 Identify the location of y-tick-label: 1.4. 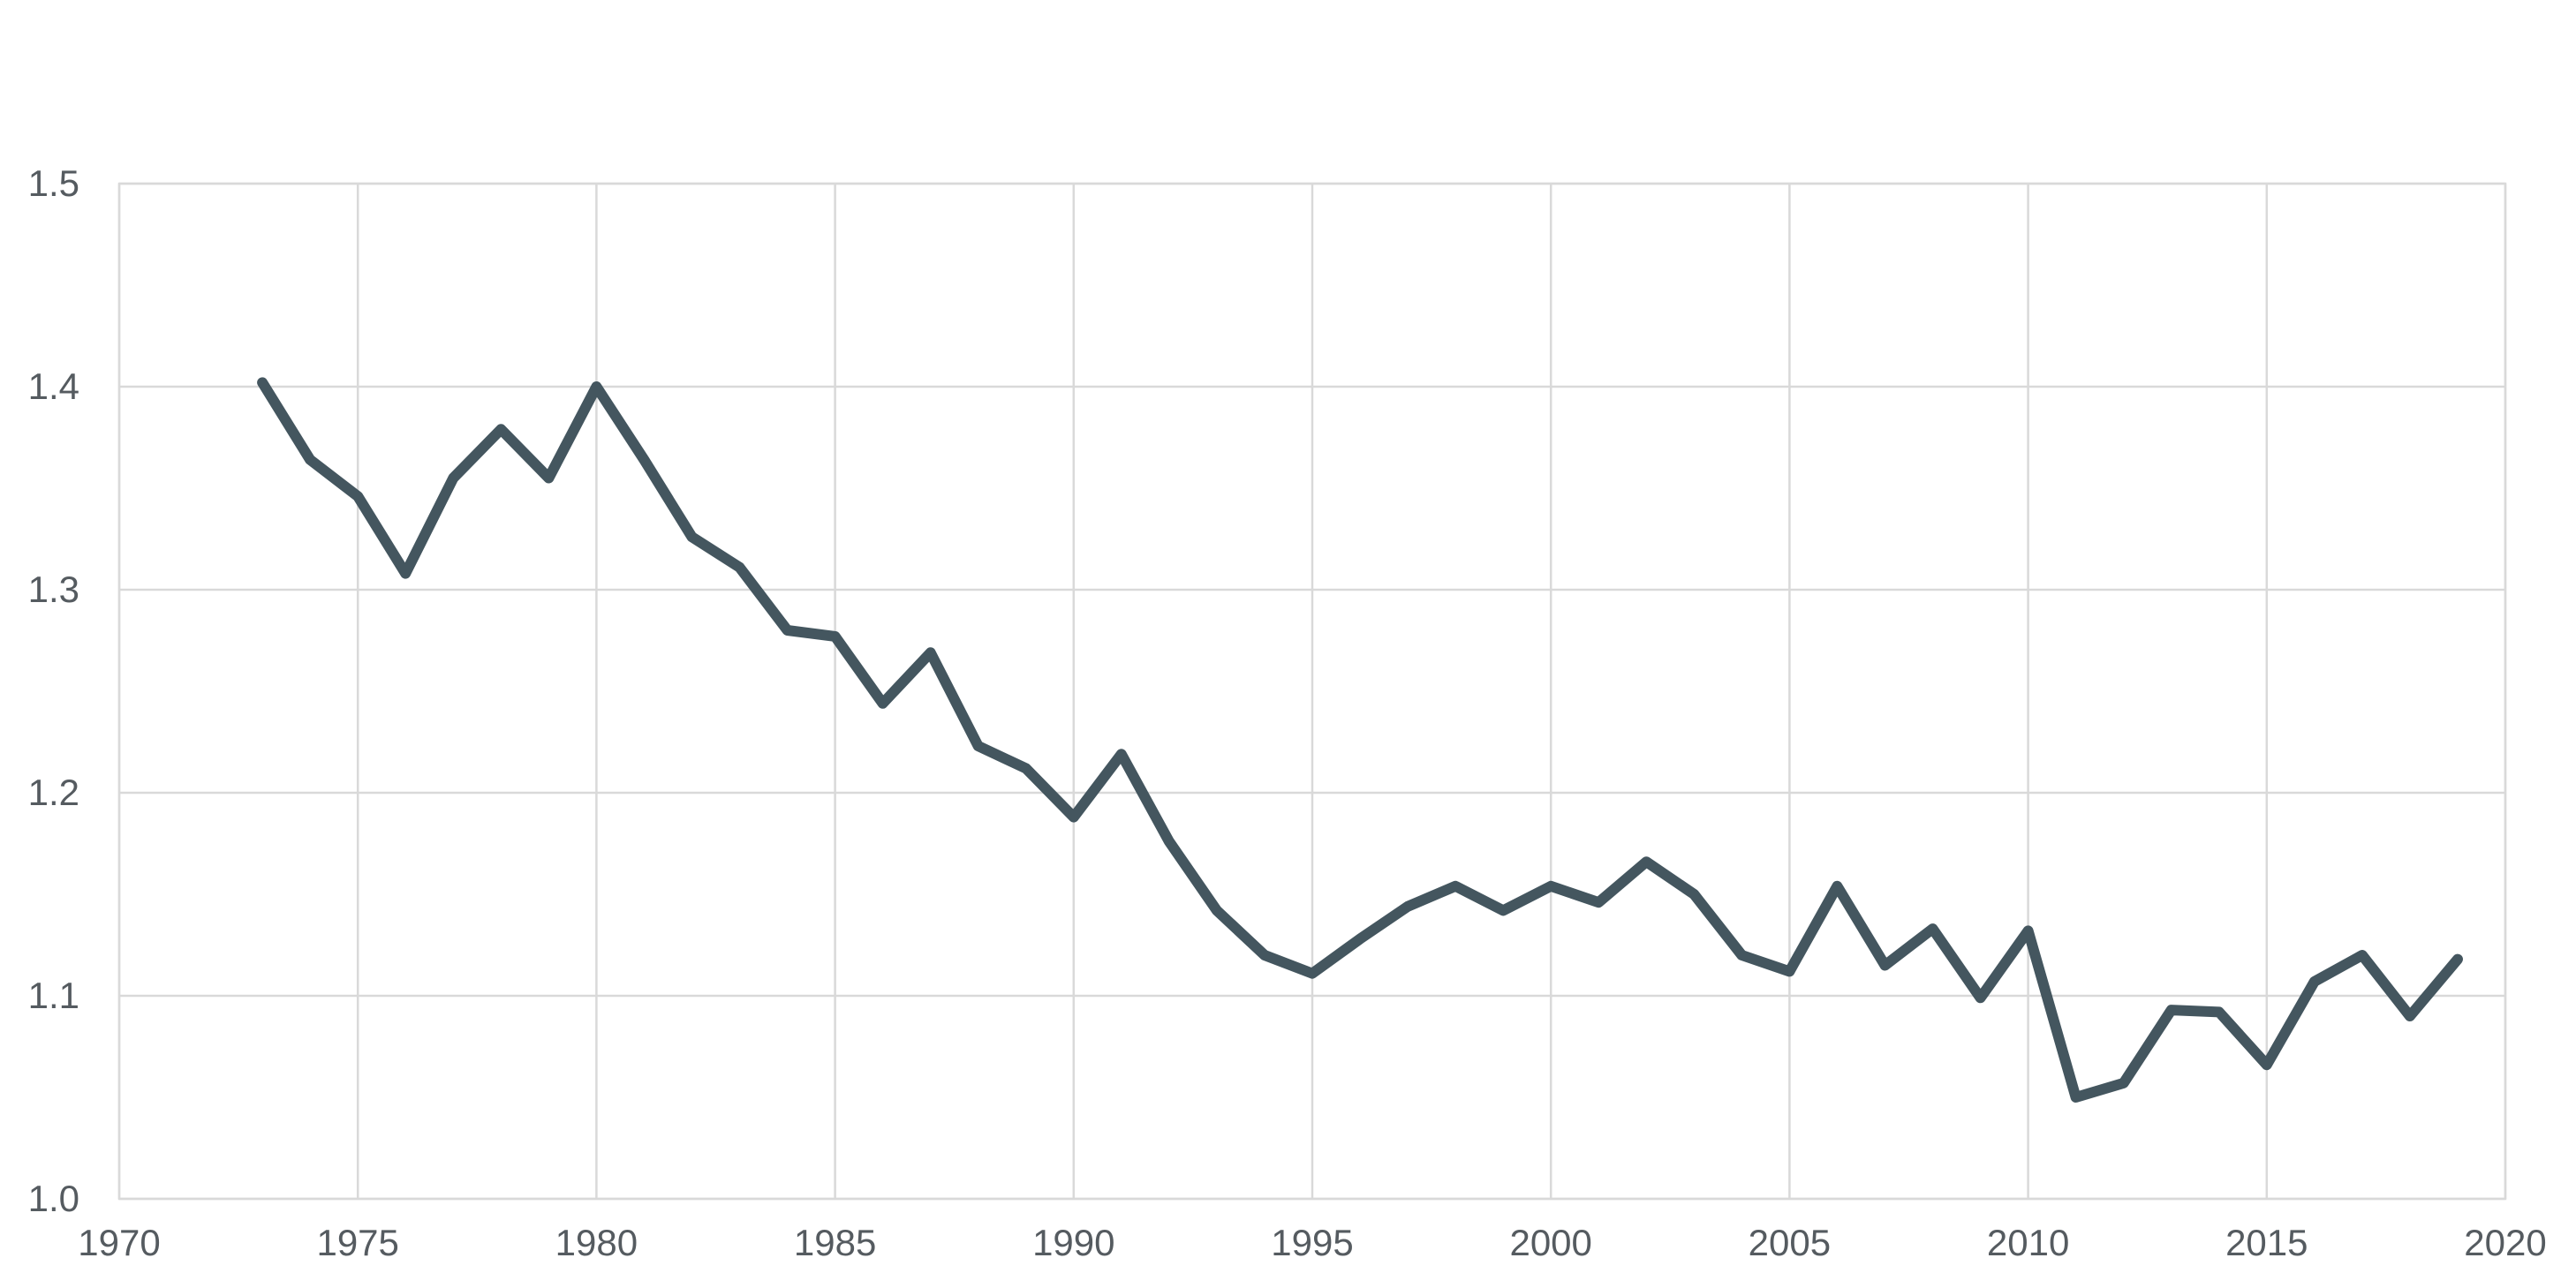
(53, 386).